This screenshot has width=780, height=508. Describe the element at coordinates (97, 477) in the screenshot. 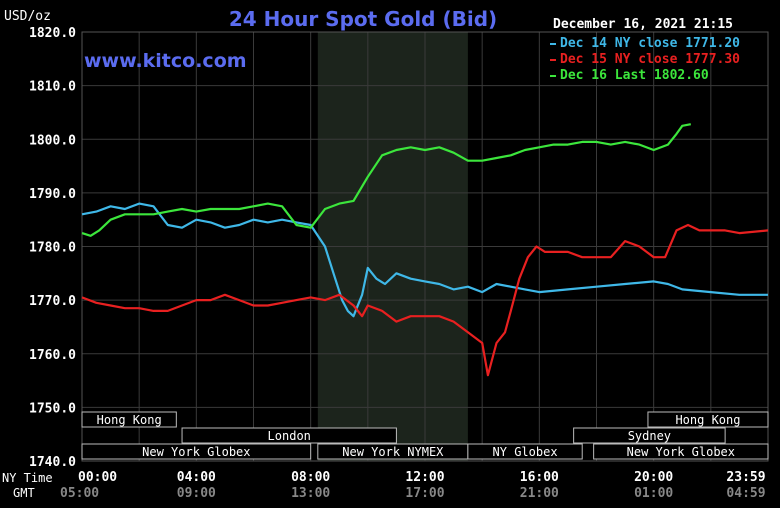

I see `x-tick-label: 00:00` at that location.